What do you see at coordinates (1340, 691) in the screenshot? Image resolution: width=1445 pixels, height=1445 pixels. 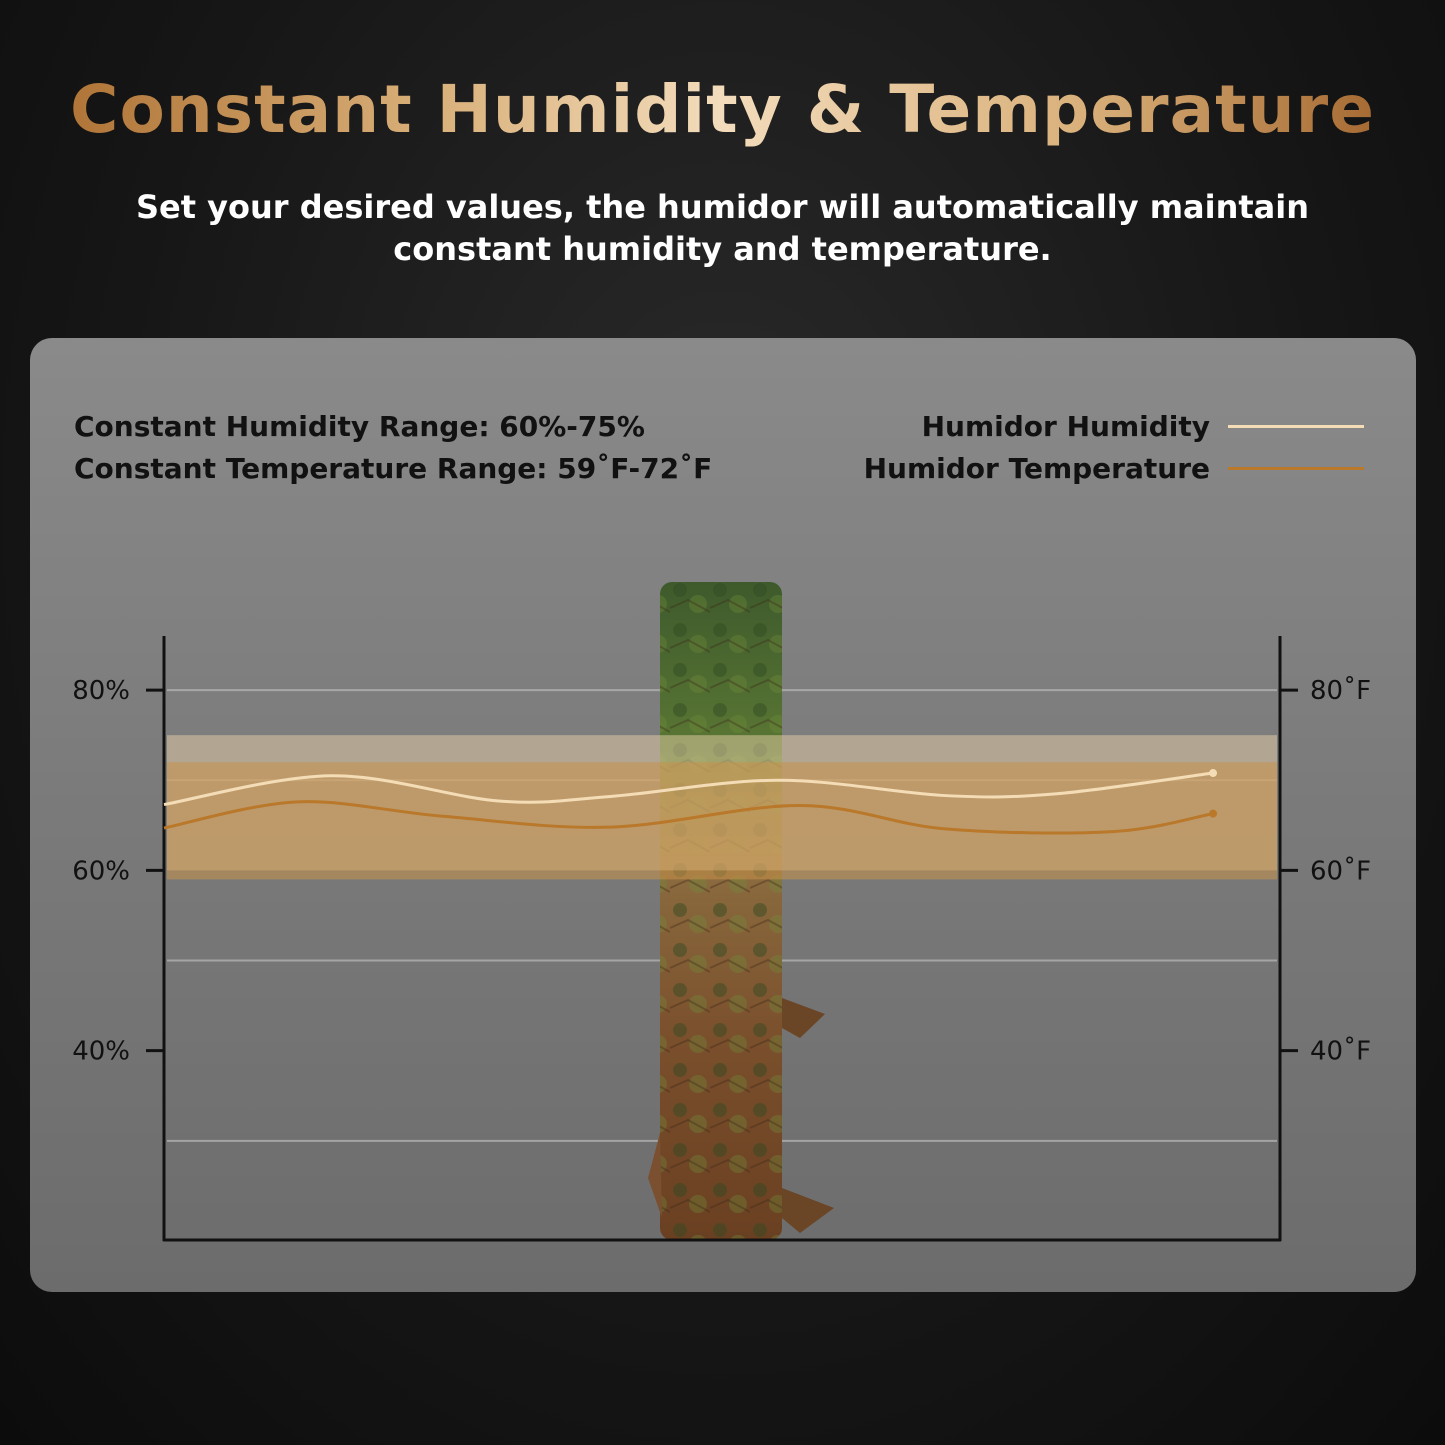 I see `right-tick-label: 80˚F` at bounding box center [1340, 691].